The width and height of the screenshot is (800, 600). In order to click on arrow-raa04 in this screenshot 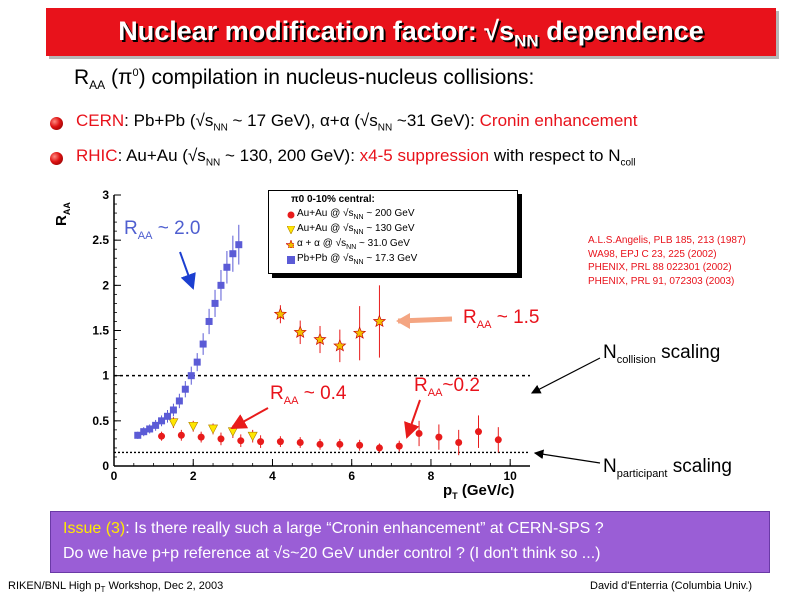, I will do `click(249, 418)`.